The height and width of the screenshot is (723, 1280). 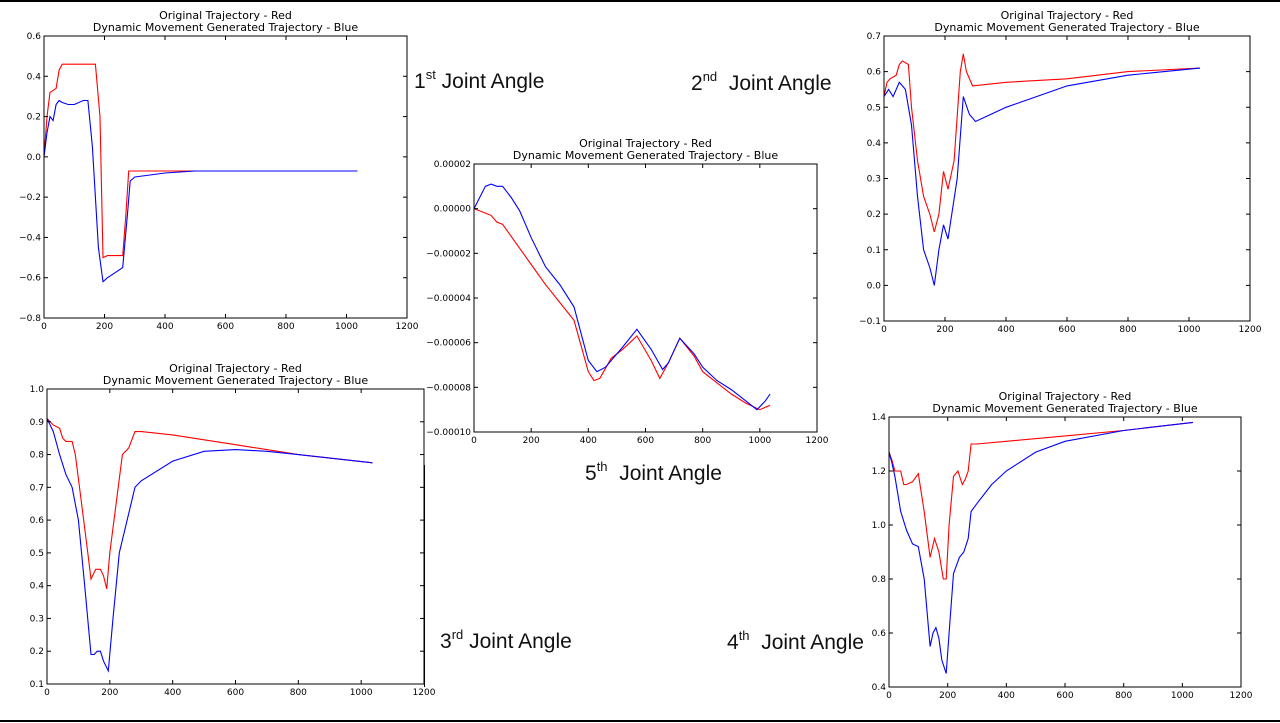 What do you see at coordinates (448, 299) in the screenshot?
I see `y-tick-label: −0.00004` at bounding box center [448, 299].